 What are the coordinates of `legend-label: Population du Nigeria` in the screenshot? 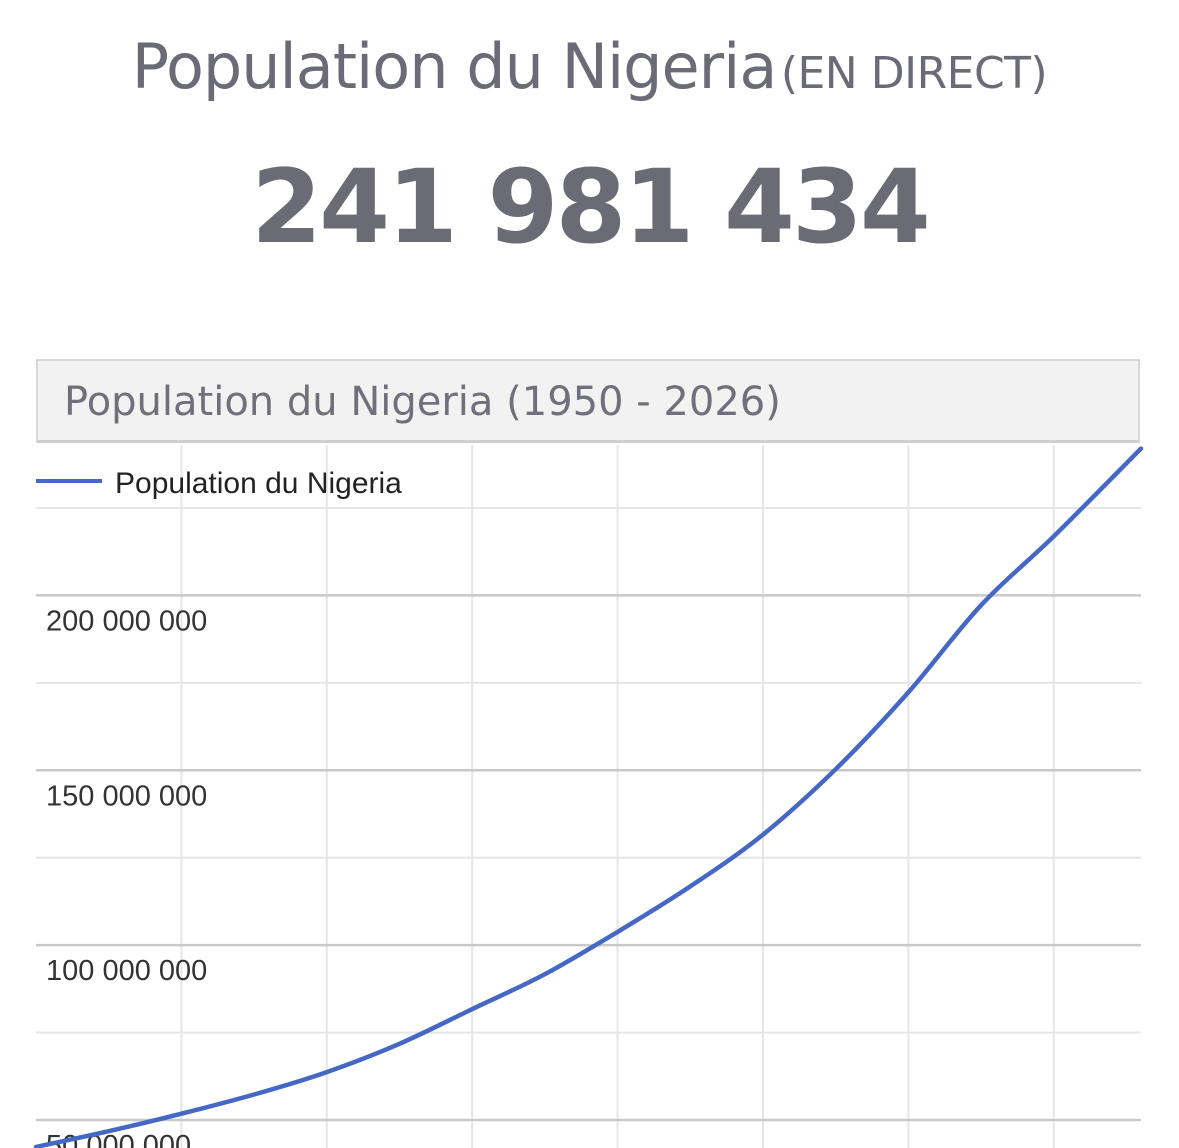 It's located at (258, 483).